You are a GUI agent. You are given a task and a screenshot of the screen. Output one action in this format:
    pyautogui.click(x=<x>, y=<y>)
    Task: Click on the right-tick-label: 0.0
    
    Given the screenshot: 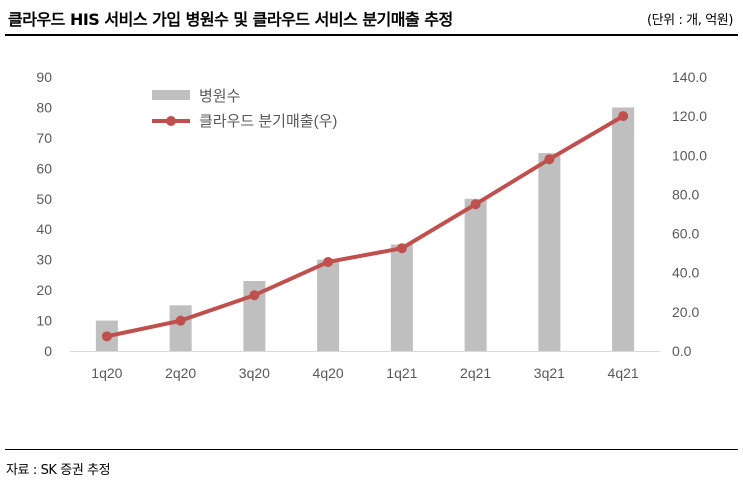 What is the action you would take?
    pyautogui.click(x=682, y=351)
    